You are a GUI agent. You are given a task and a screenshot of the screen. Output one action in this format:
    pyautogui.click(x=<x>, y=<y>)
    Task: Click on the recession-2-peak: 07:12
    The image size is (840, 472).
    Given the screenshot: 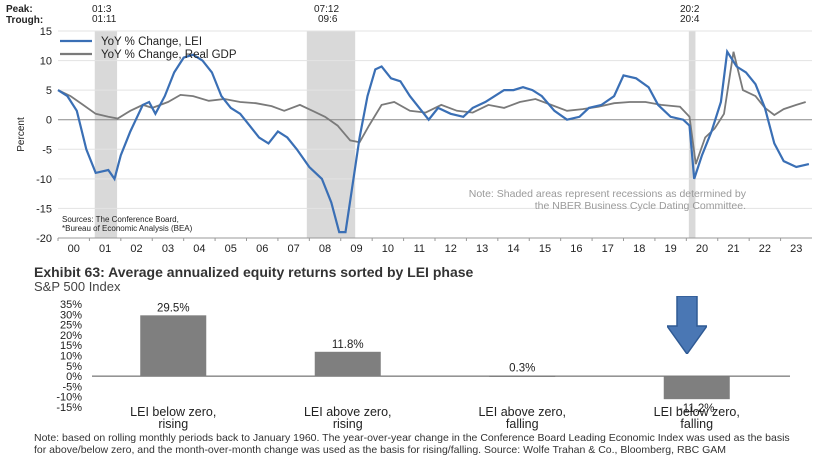 What is the action you would take?
    pyautogui.click(x=327, y=9)
    